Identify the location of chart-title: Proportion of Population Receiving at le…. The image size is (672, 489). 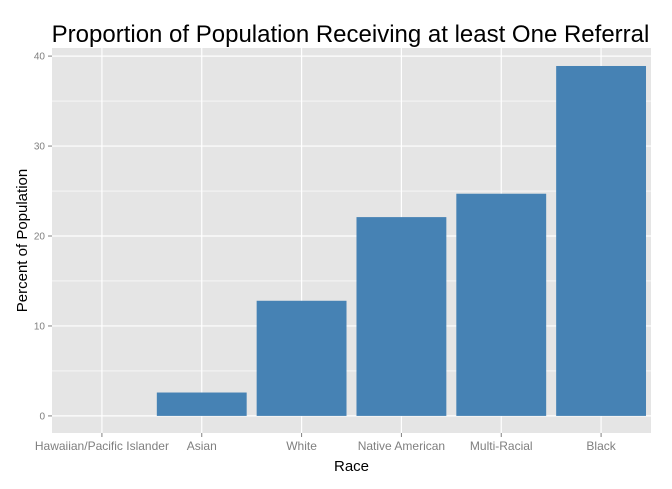
(351, 34).